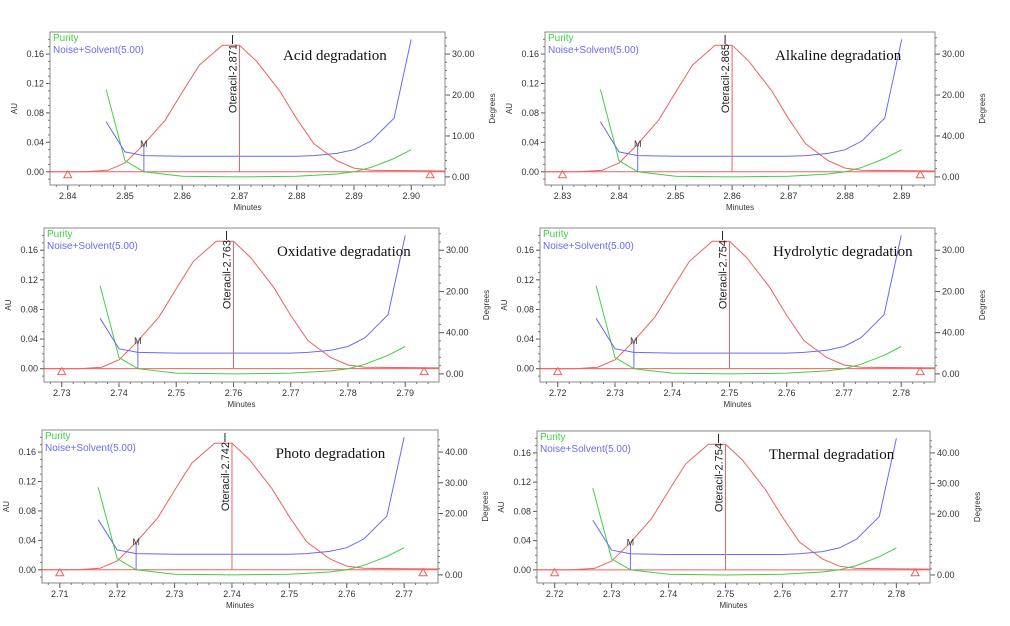 This screenshot has height=626, width=1010. I want to click on x-tick-label: 2.90, so click(411, 196).